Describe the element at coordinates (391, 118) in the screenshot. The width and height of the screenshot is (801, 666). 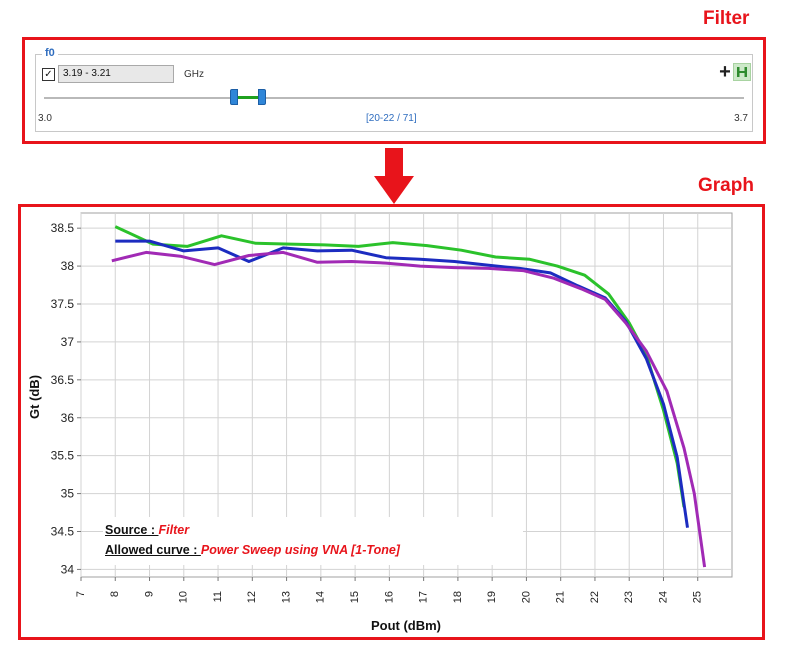
I see `selection-index-label: [20-22 / 71]` at that location.